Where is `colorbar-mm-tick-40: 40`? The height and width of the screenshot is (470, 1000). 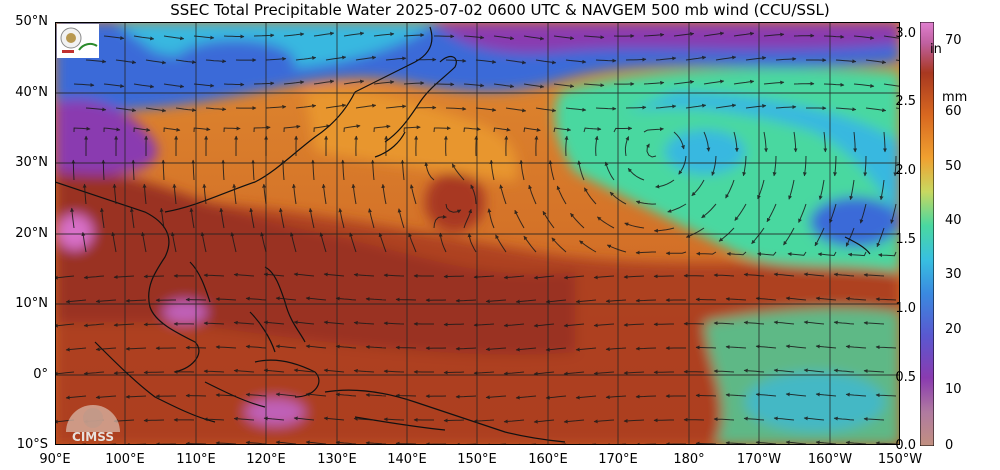 colorbar-mm-tick-40: 40 is located at coordinates (953, 220).